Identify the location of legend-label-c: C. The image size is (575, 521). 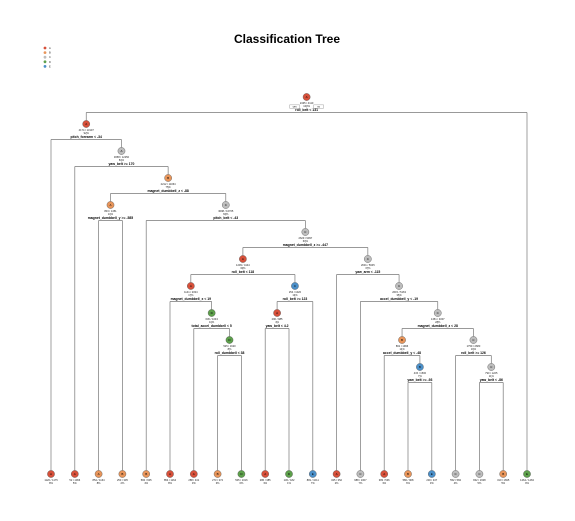
(50, 57).